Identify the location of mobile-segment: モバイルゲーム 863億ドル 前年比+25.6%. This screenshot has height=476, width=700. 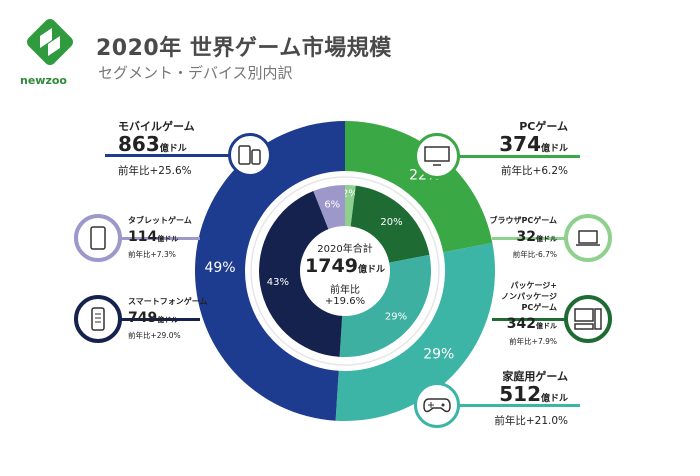
(156, 148).